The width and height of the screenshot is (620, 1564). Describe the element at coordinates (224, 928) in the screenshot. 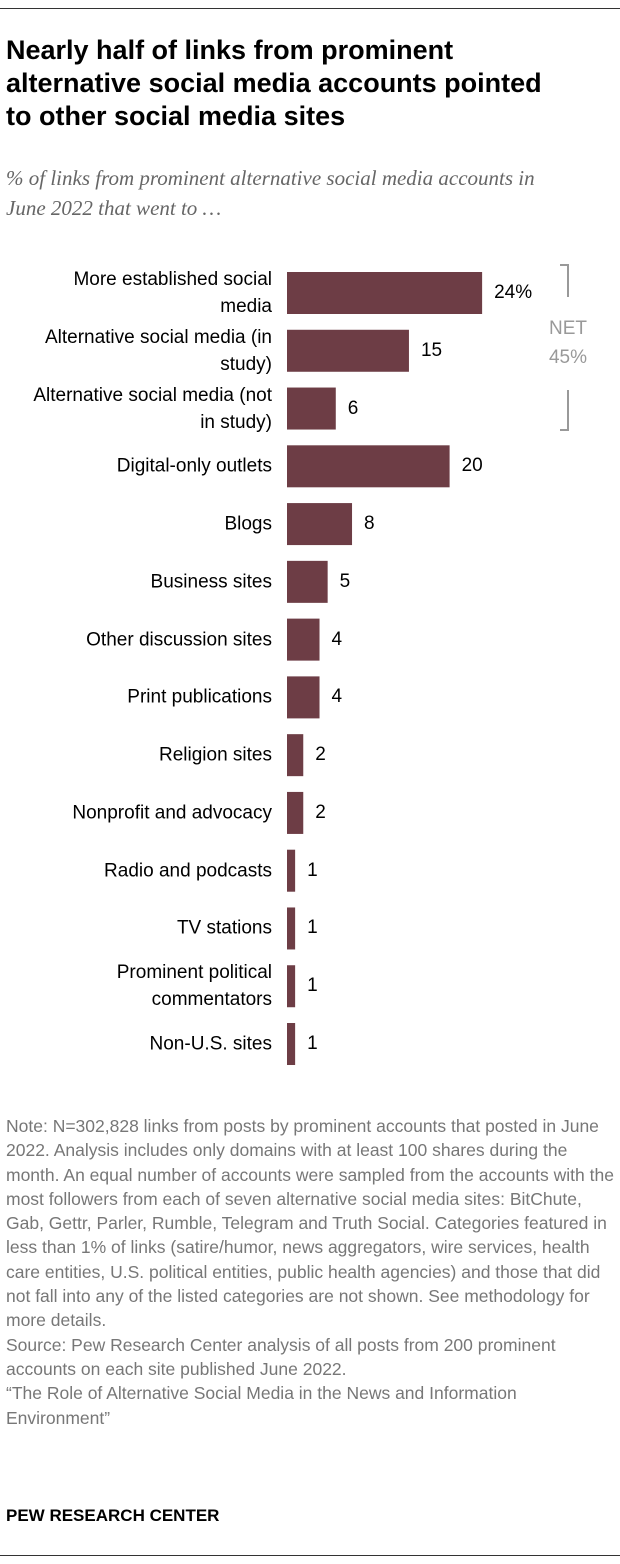

I see `category-label: TV stations` at that location.